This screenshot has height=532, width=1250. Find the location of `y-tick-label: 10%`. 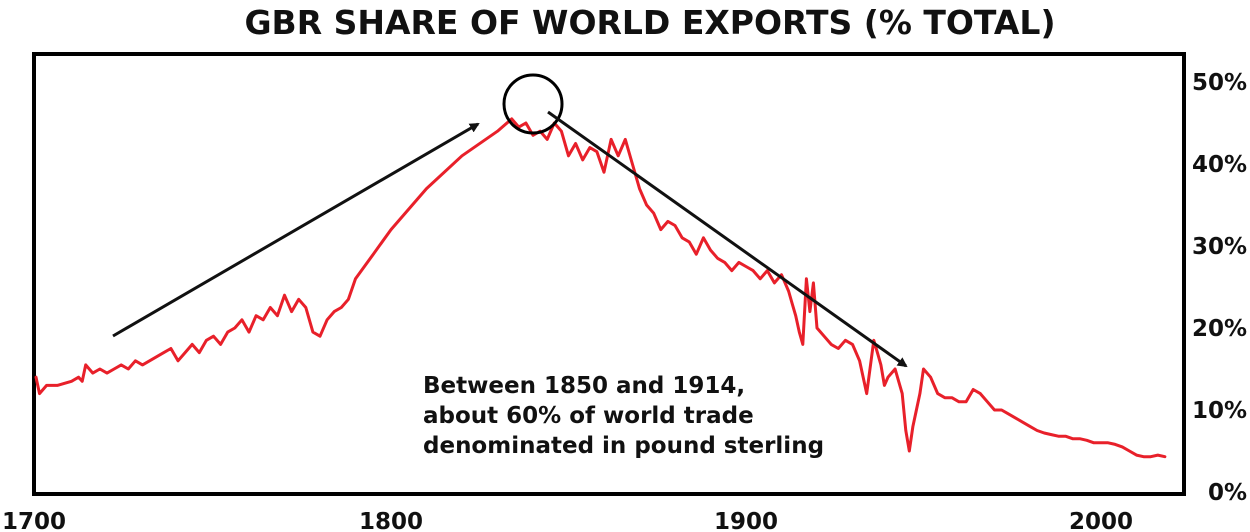

y-tick-label: 10% is located at coordinates (1219, 411).